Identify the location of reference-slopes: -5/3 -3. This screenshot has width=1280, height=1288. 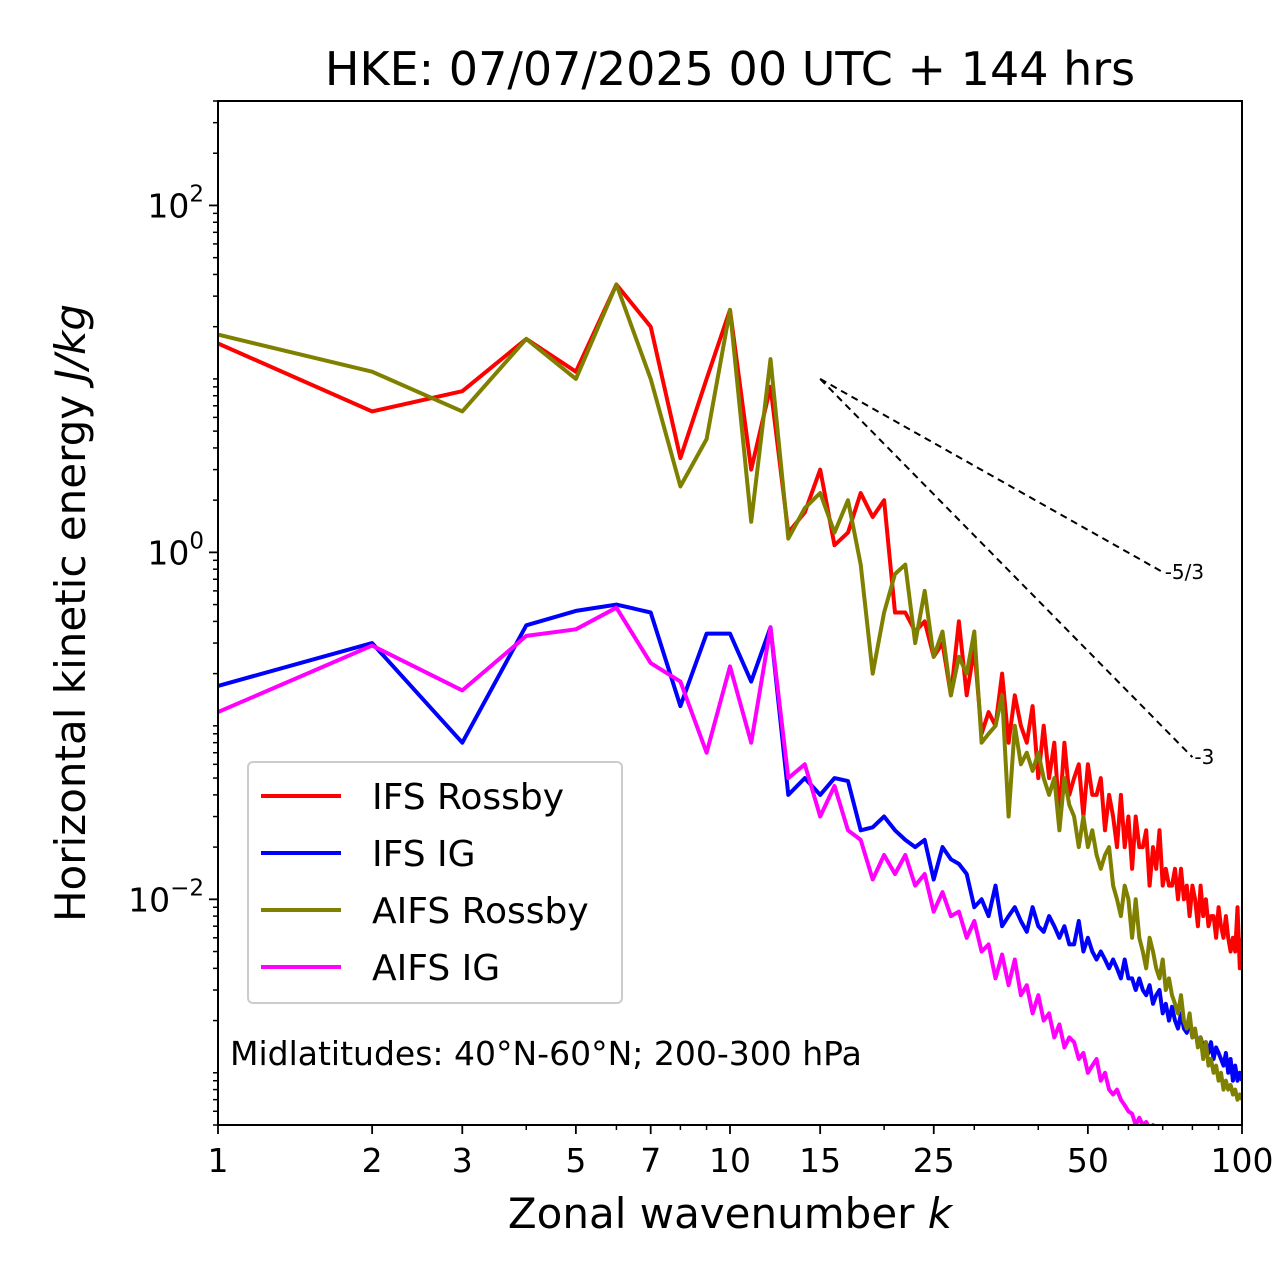
(1016, 573).